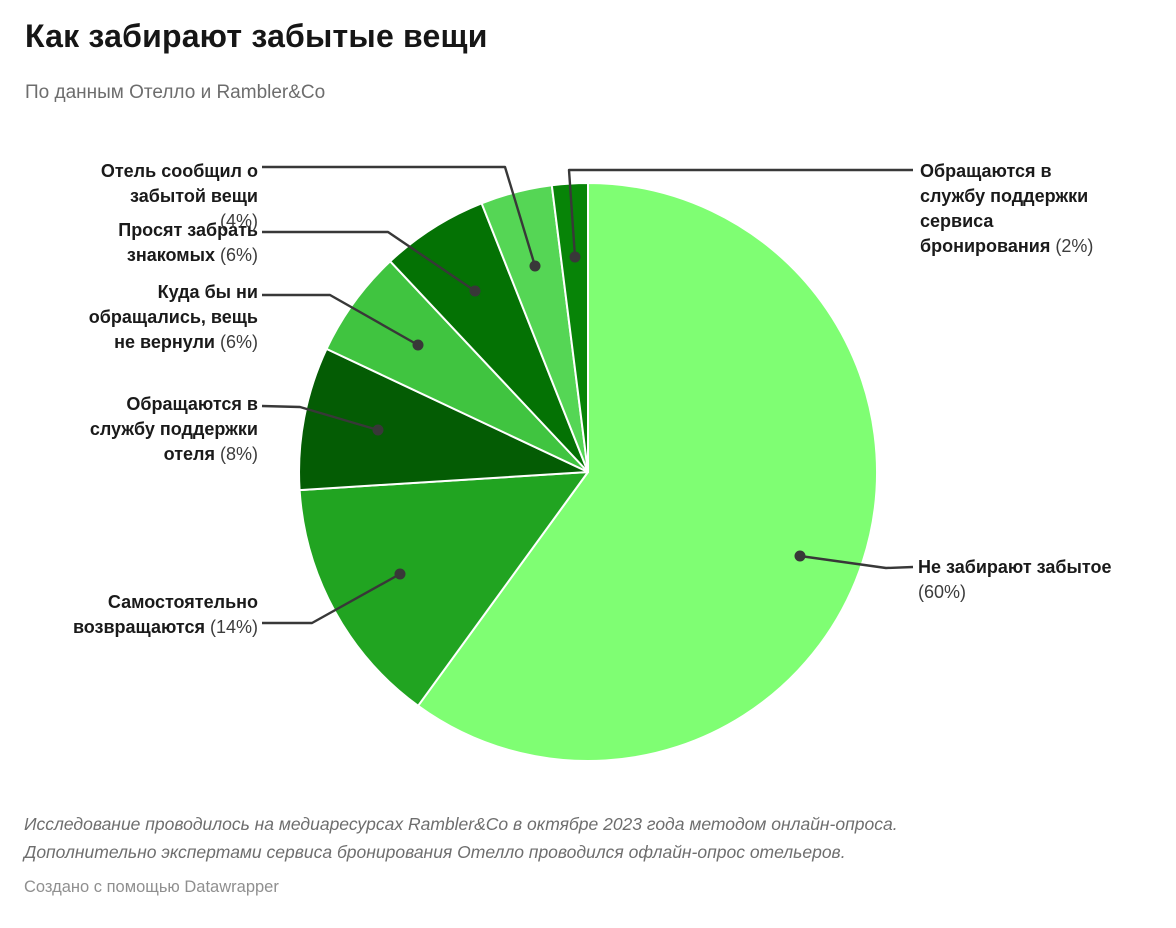 Image resolution: width=1176 pixels, height=928 pixels. What do you see at coordinates (1018, 580) in the screenshot?
I see `slice-label: Не забирают забытое (60%)` at bounding box center [1018, 580].